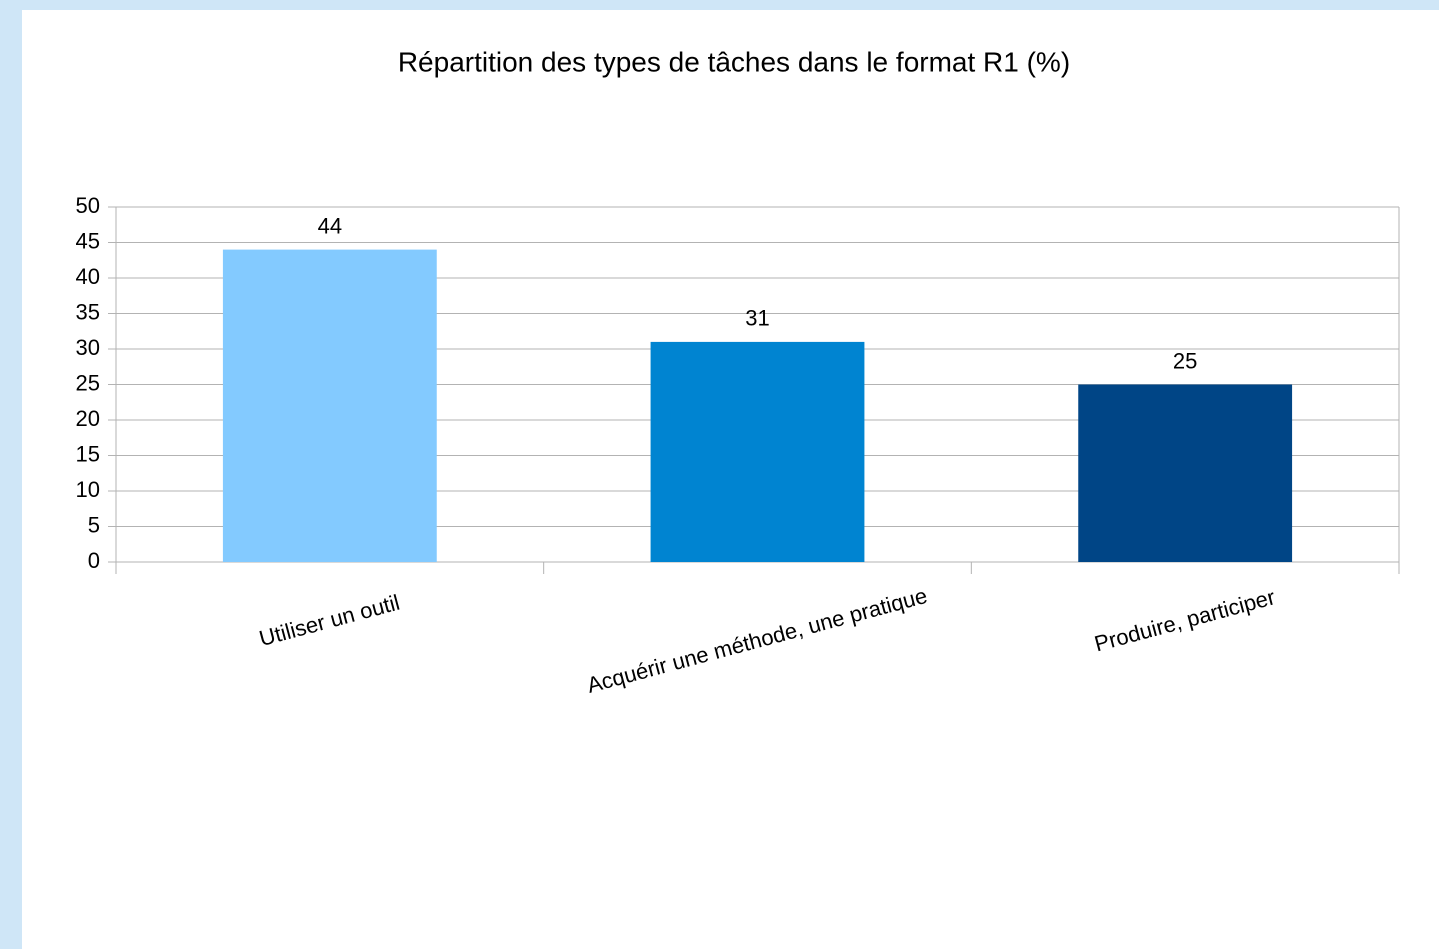 Image resolution: width=1439 pixels, height=949 pixels. I want to click on y-tick-label: 15, so click(88, 453).